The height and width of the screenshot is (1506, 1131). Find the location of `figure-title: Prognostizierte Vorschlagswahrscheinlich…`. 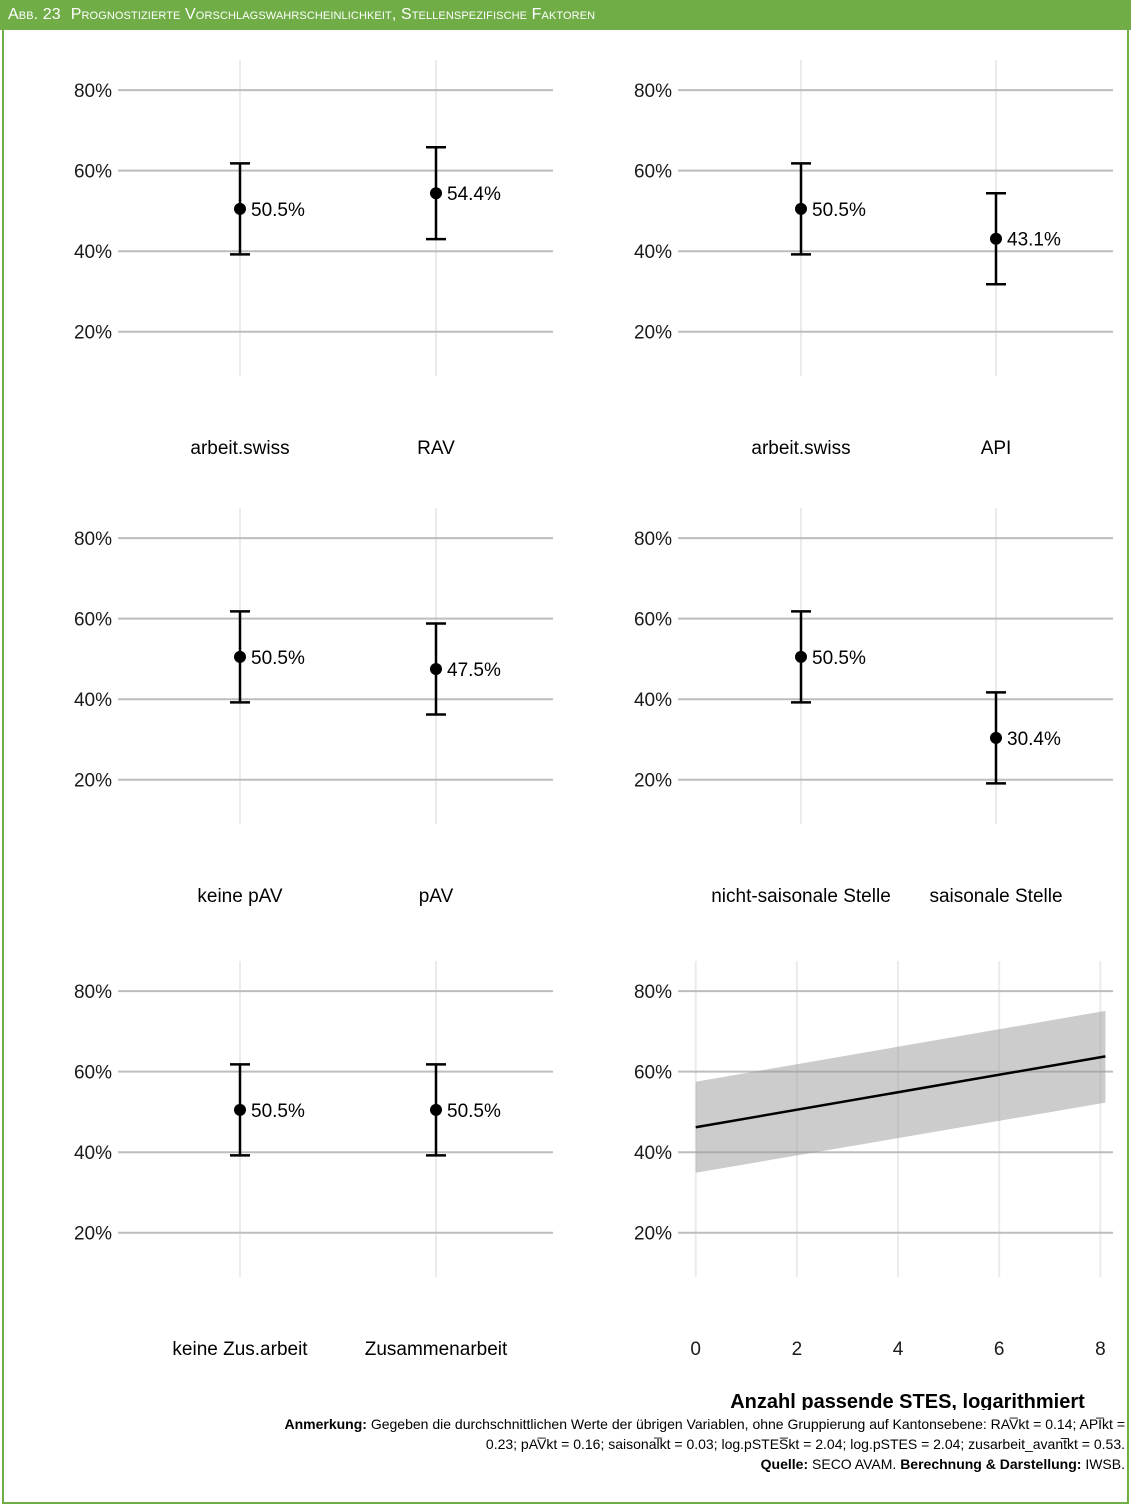

figure-title: Prognostizierte Vorschlagswahrscheinlich… is located at coordinates (333, 14).